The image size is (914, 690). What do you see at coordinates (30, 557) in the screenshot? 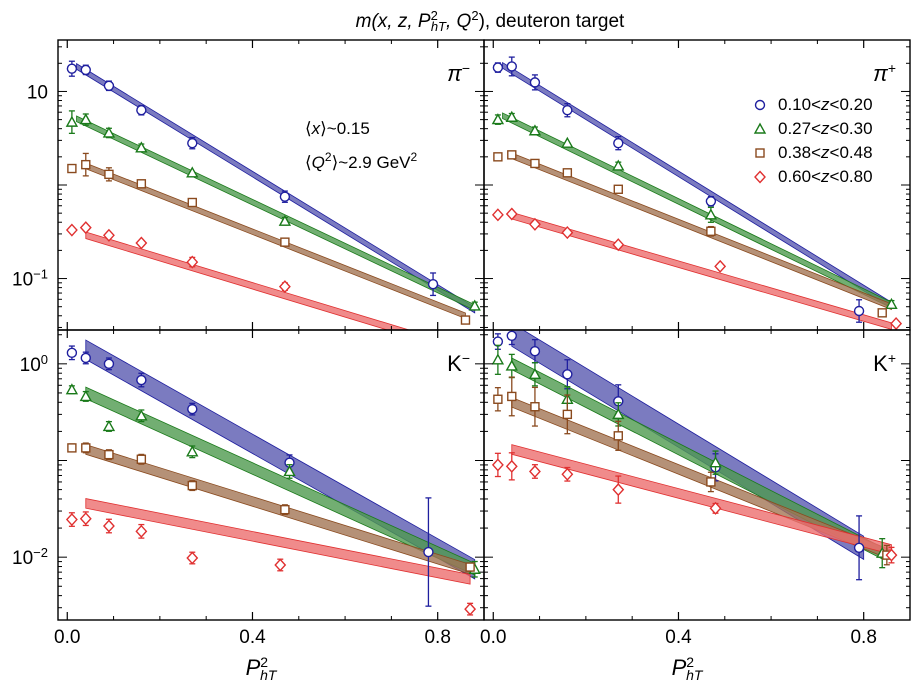
I see `y-tick-label: 10⁻²` at bounding box center [30, 557].